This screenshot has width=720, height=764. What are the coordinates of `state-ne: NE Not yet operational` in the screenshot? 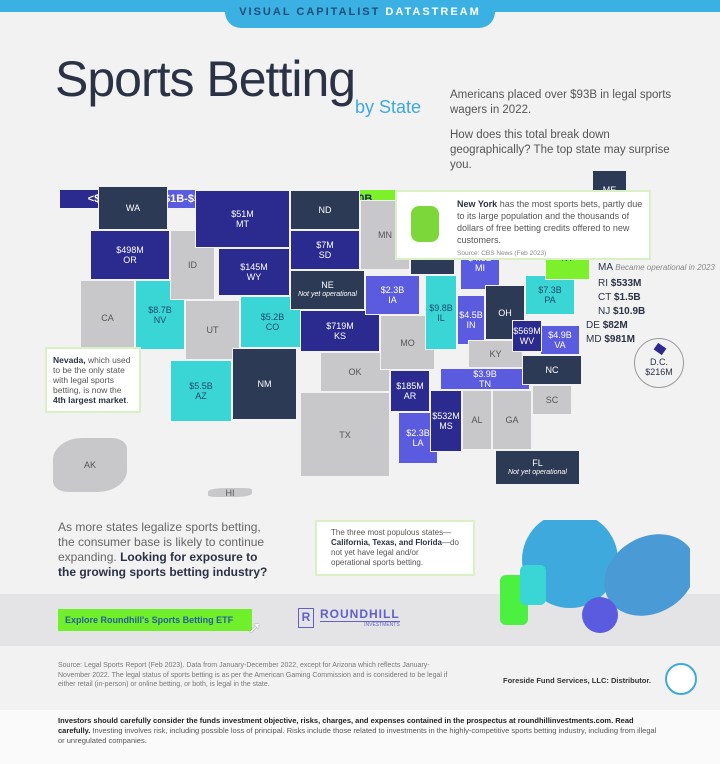 It's located at (327, 290).